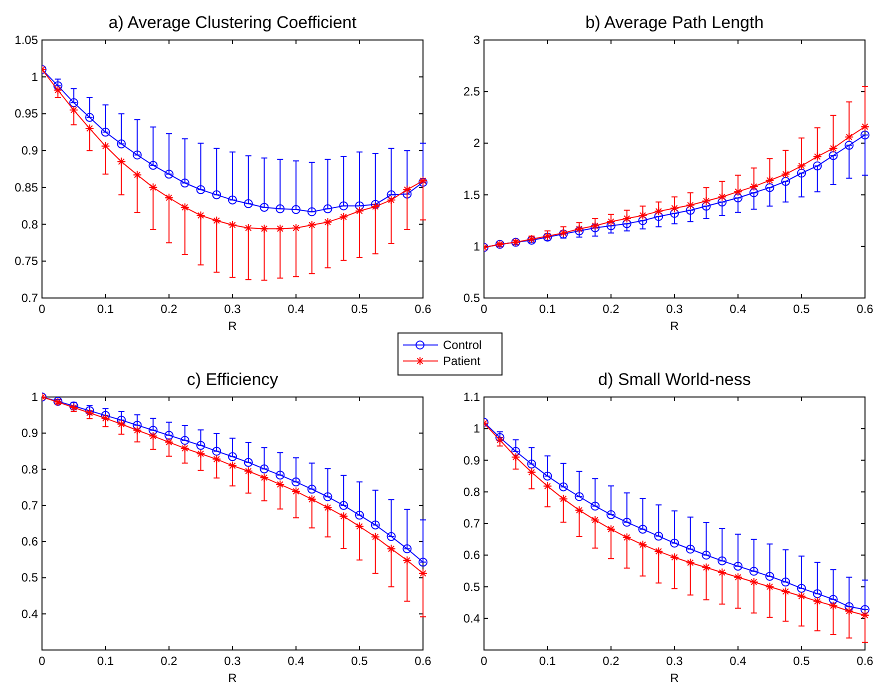 The image size is (875, 689). I want to click on y-tick-label: 1.5, so click(471, 195).